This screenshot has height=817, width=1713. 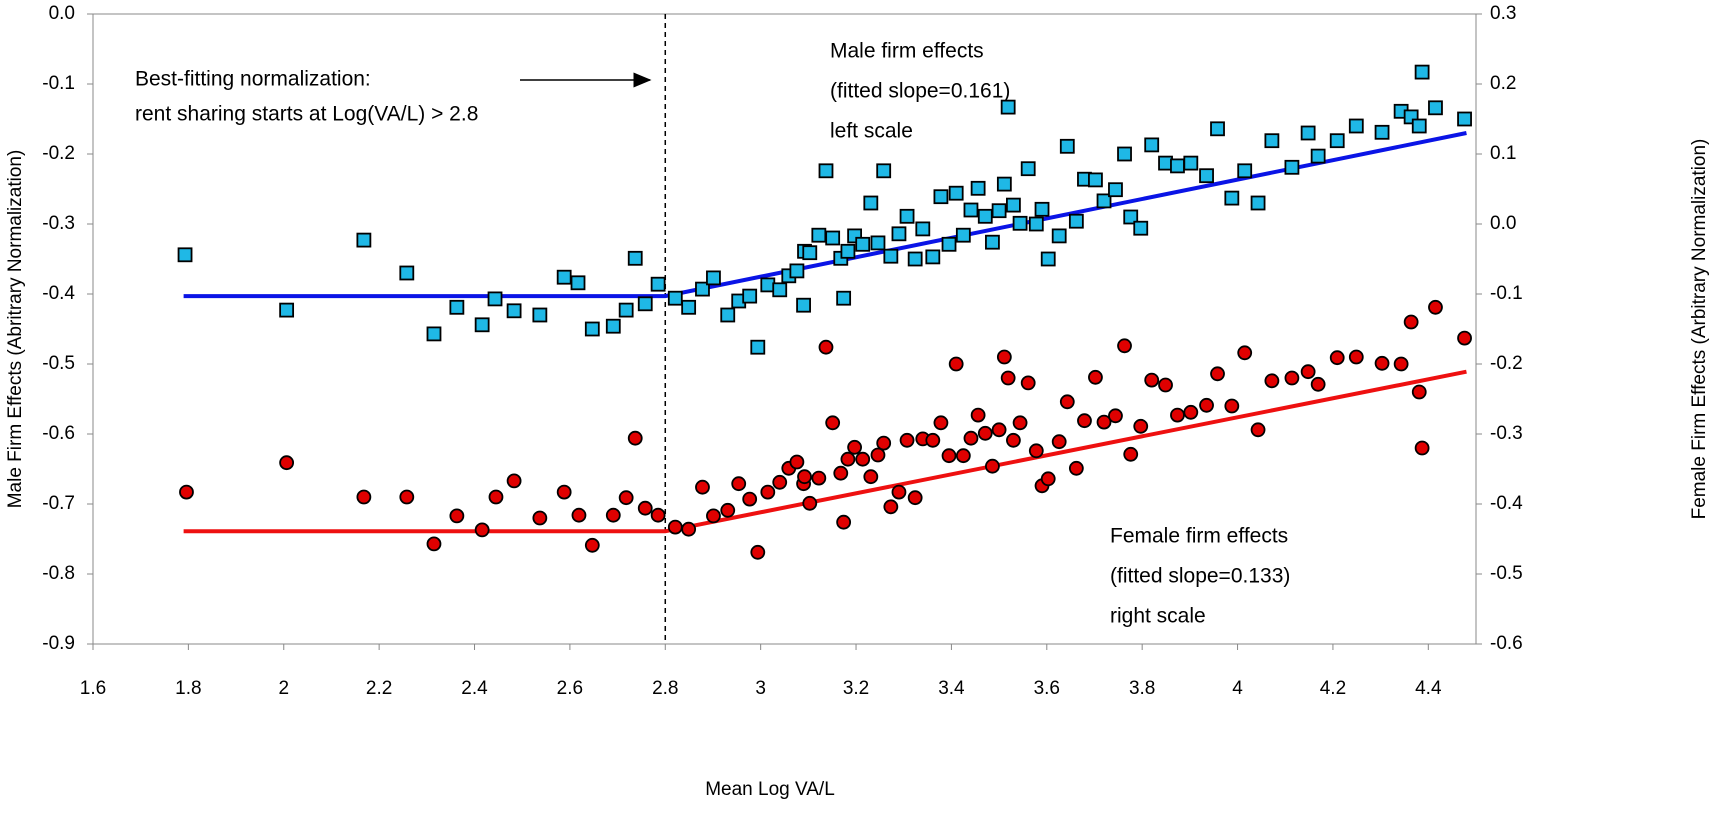 What do you see at coordinates (1428, 688) in the screenshot?
I see `x-tick-label: 4.4` at bounding box center [1428, 688].